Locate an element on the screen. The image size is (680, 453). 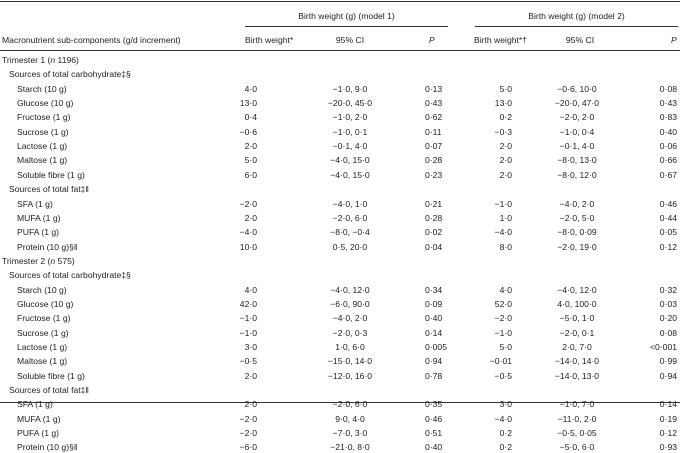
ci-model-1: −6·0, 90·0 is located at coordinates (350, 303).